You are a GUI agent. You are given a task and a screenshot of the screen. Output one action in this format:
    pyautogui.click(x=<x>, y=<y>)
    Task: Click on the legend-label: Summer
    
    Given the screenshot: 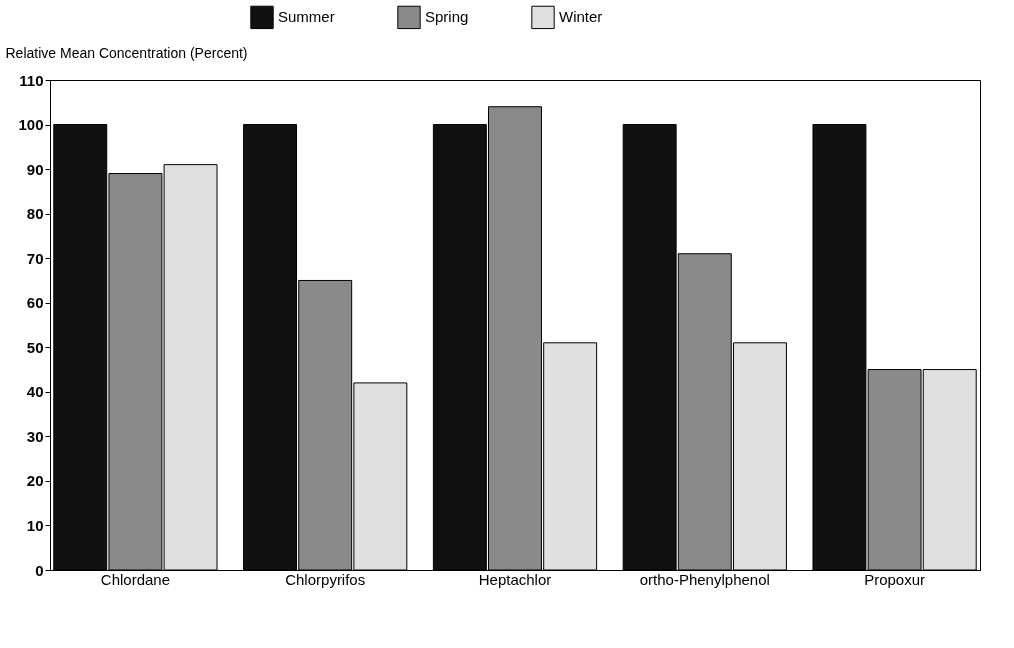 What is the action you would take?
    pyautogui.click(x=306, y=17)
    